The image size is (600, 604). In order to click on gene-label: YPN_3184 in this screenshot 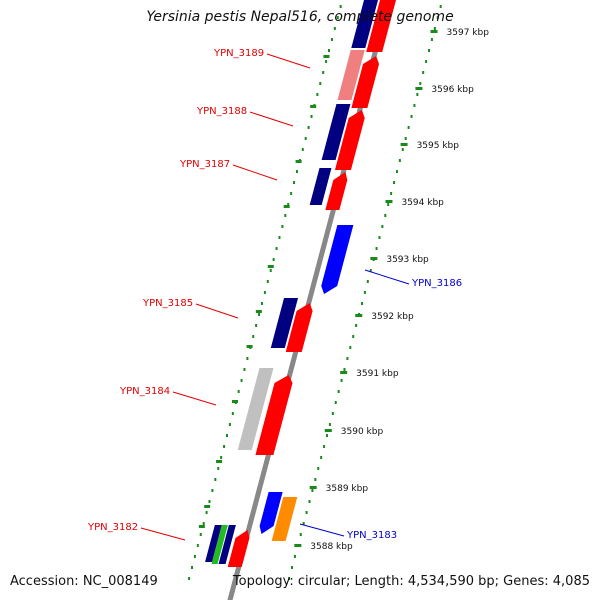, I will do `click(144, 391)`.